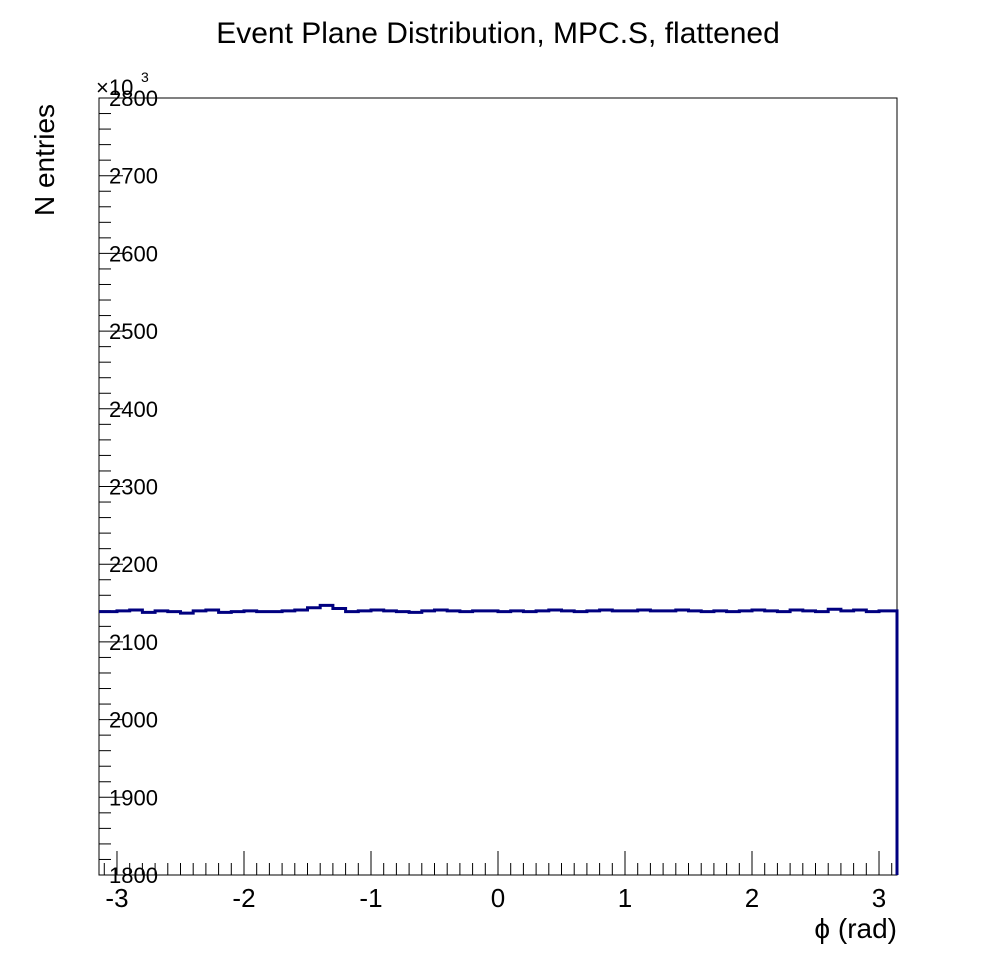 The height and width of the screenshot is (972, 996). What do you see at coordinates (133, 797) in the screenshot?
I see `y-tick-label: 1900` at bounding box center [133, 797].